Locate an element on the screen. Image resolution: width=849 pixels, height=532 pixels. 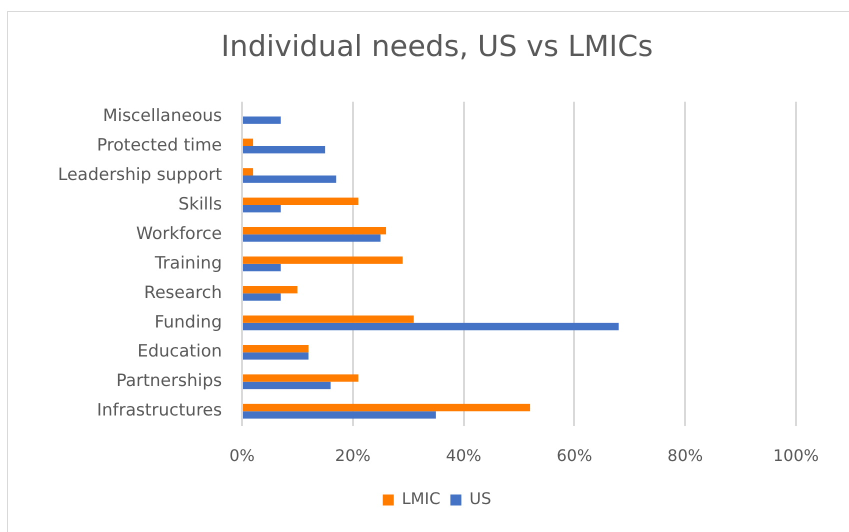
y-tick-label: Education is located at coordinates (179, 352).